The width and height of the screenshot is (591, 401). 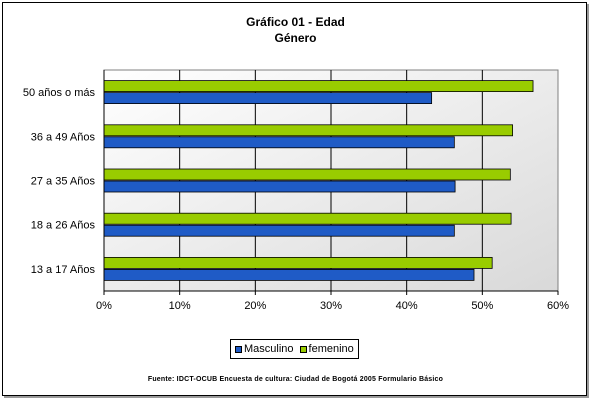 What do you see at coordinates (303, 349) in the screenshot?
I see `legend-swatch-femenino` at bounding box center [303, 349].